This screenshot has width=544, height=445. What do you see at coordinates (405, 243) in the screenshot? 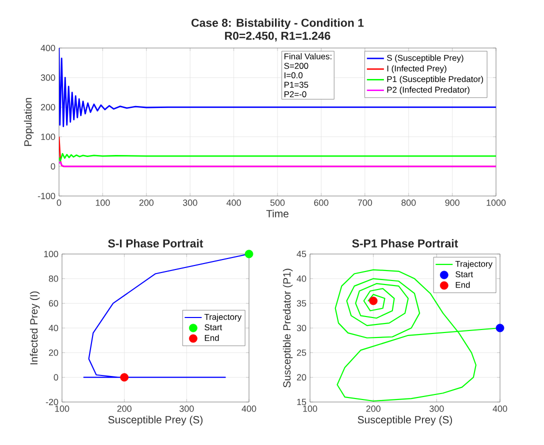
I see `chart-title: S-P1 Phase Portrait` at bounding box center [405, 243].